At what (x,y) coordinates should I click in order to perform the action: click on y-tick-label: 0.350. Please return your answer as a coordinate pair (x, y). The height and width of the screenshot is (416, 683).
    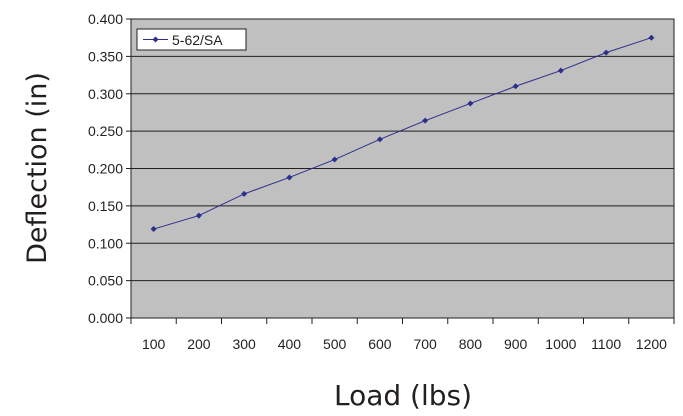
    Looking at the image, I should click on (105, 56).